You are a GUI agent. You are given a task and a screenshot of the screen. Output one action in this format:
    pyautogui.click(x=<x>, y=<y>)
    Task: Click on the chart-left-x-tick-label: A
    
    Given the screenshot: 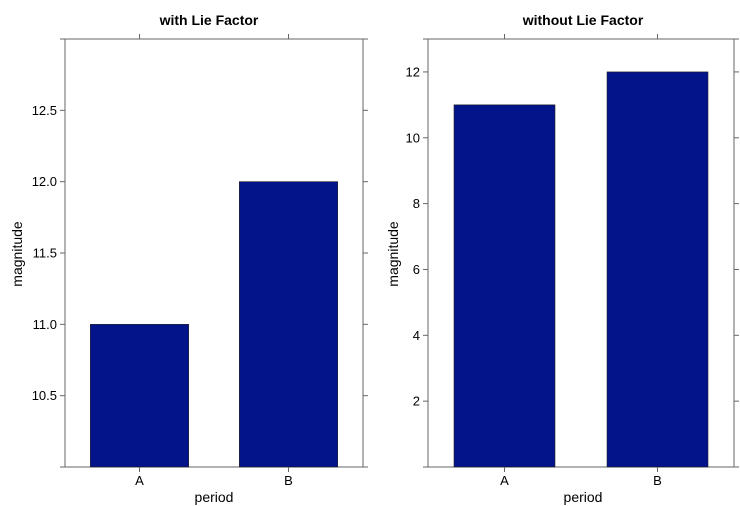 What is the action you would take?
    pyautogui.click(x=139, y=480)
    